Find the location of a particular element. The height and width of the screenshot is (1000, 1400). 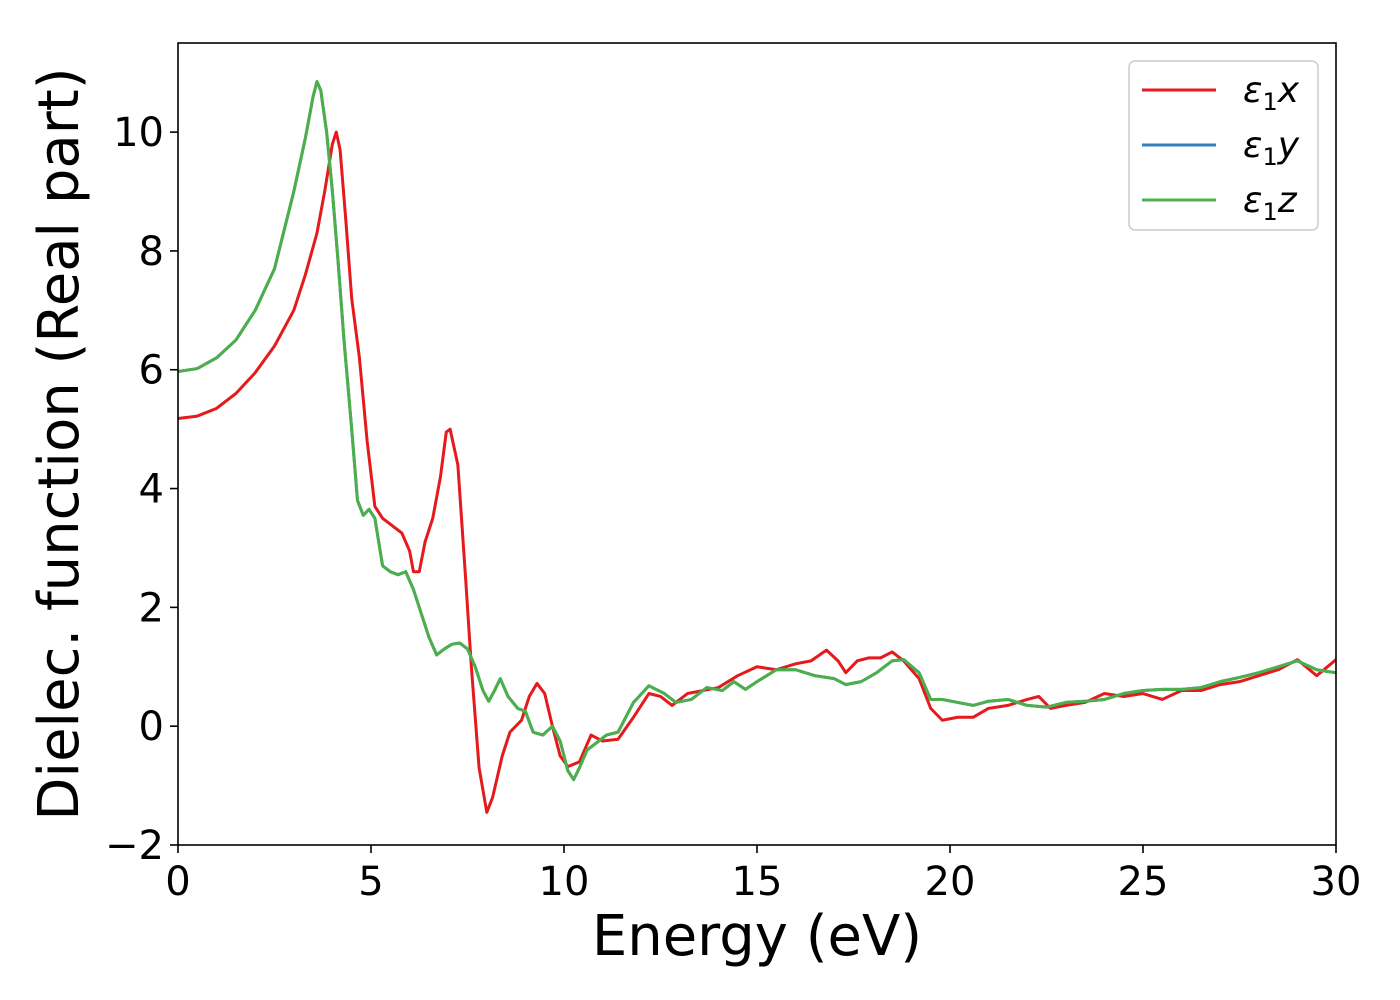

x-axis: 0 5 10 15 20 25 30 is located at coordinates (763, 875).